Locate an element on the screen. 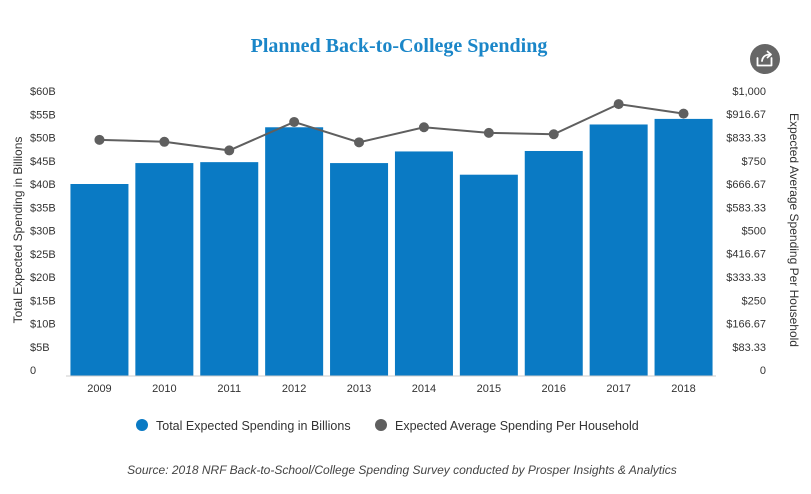 This screenshot has width=811, height=494. line-series is located at coordinates (391, 127).